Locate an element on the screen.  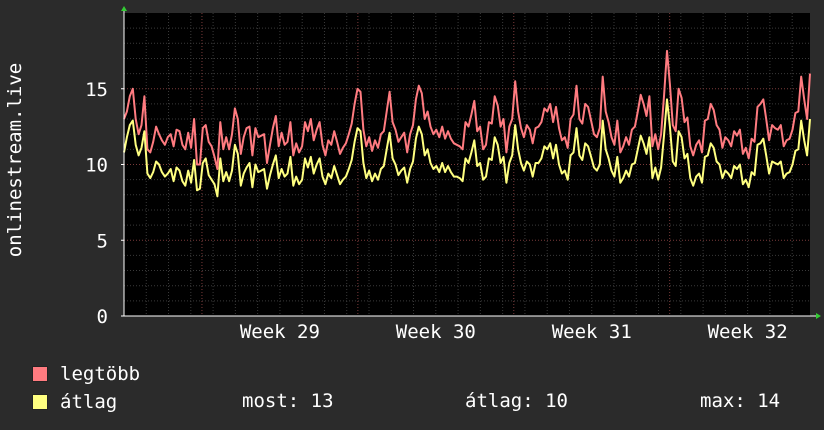
legend-item-max: legtöbb is located at coordinates (86, 374).